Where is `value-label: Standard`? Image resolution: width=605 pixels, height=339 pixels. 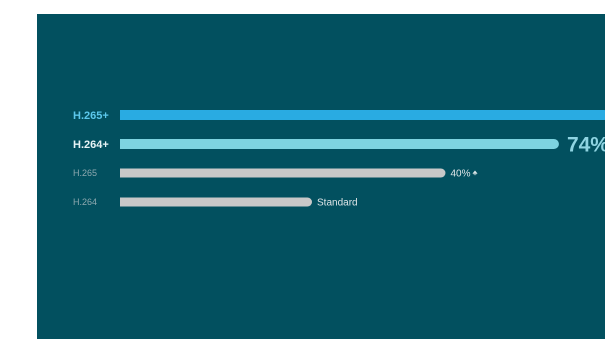
value-label: Standard is located at coordinates (337, 203).